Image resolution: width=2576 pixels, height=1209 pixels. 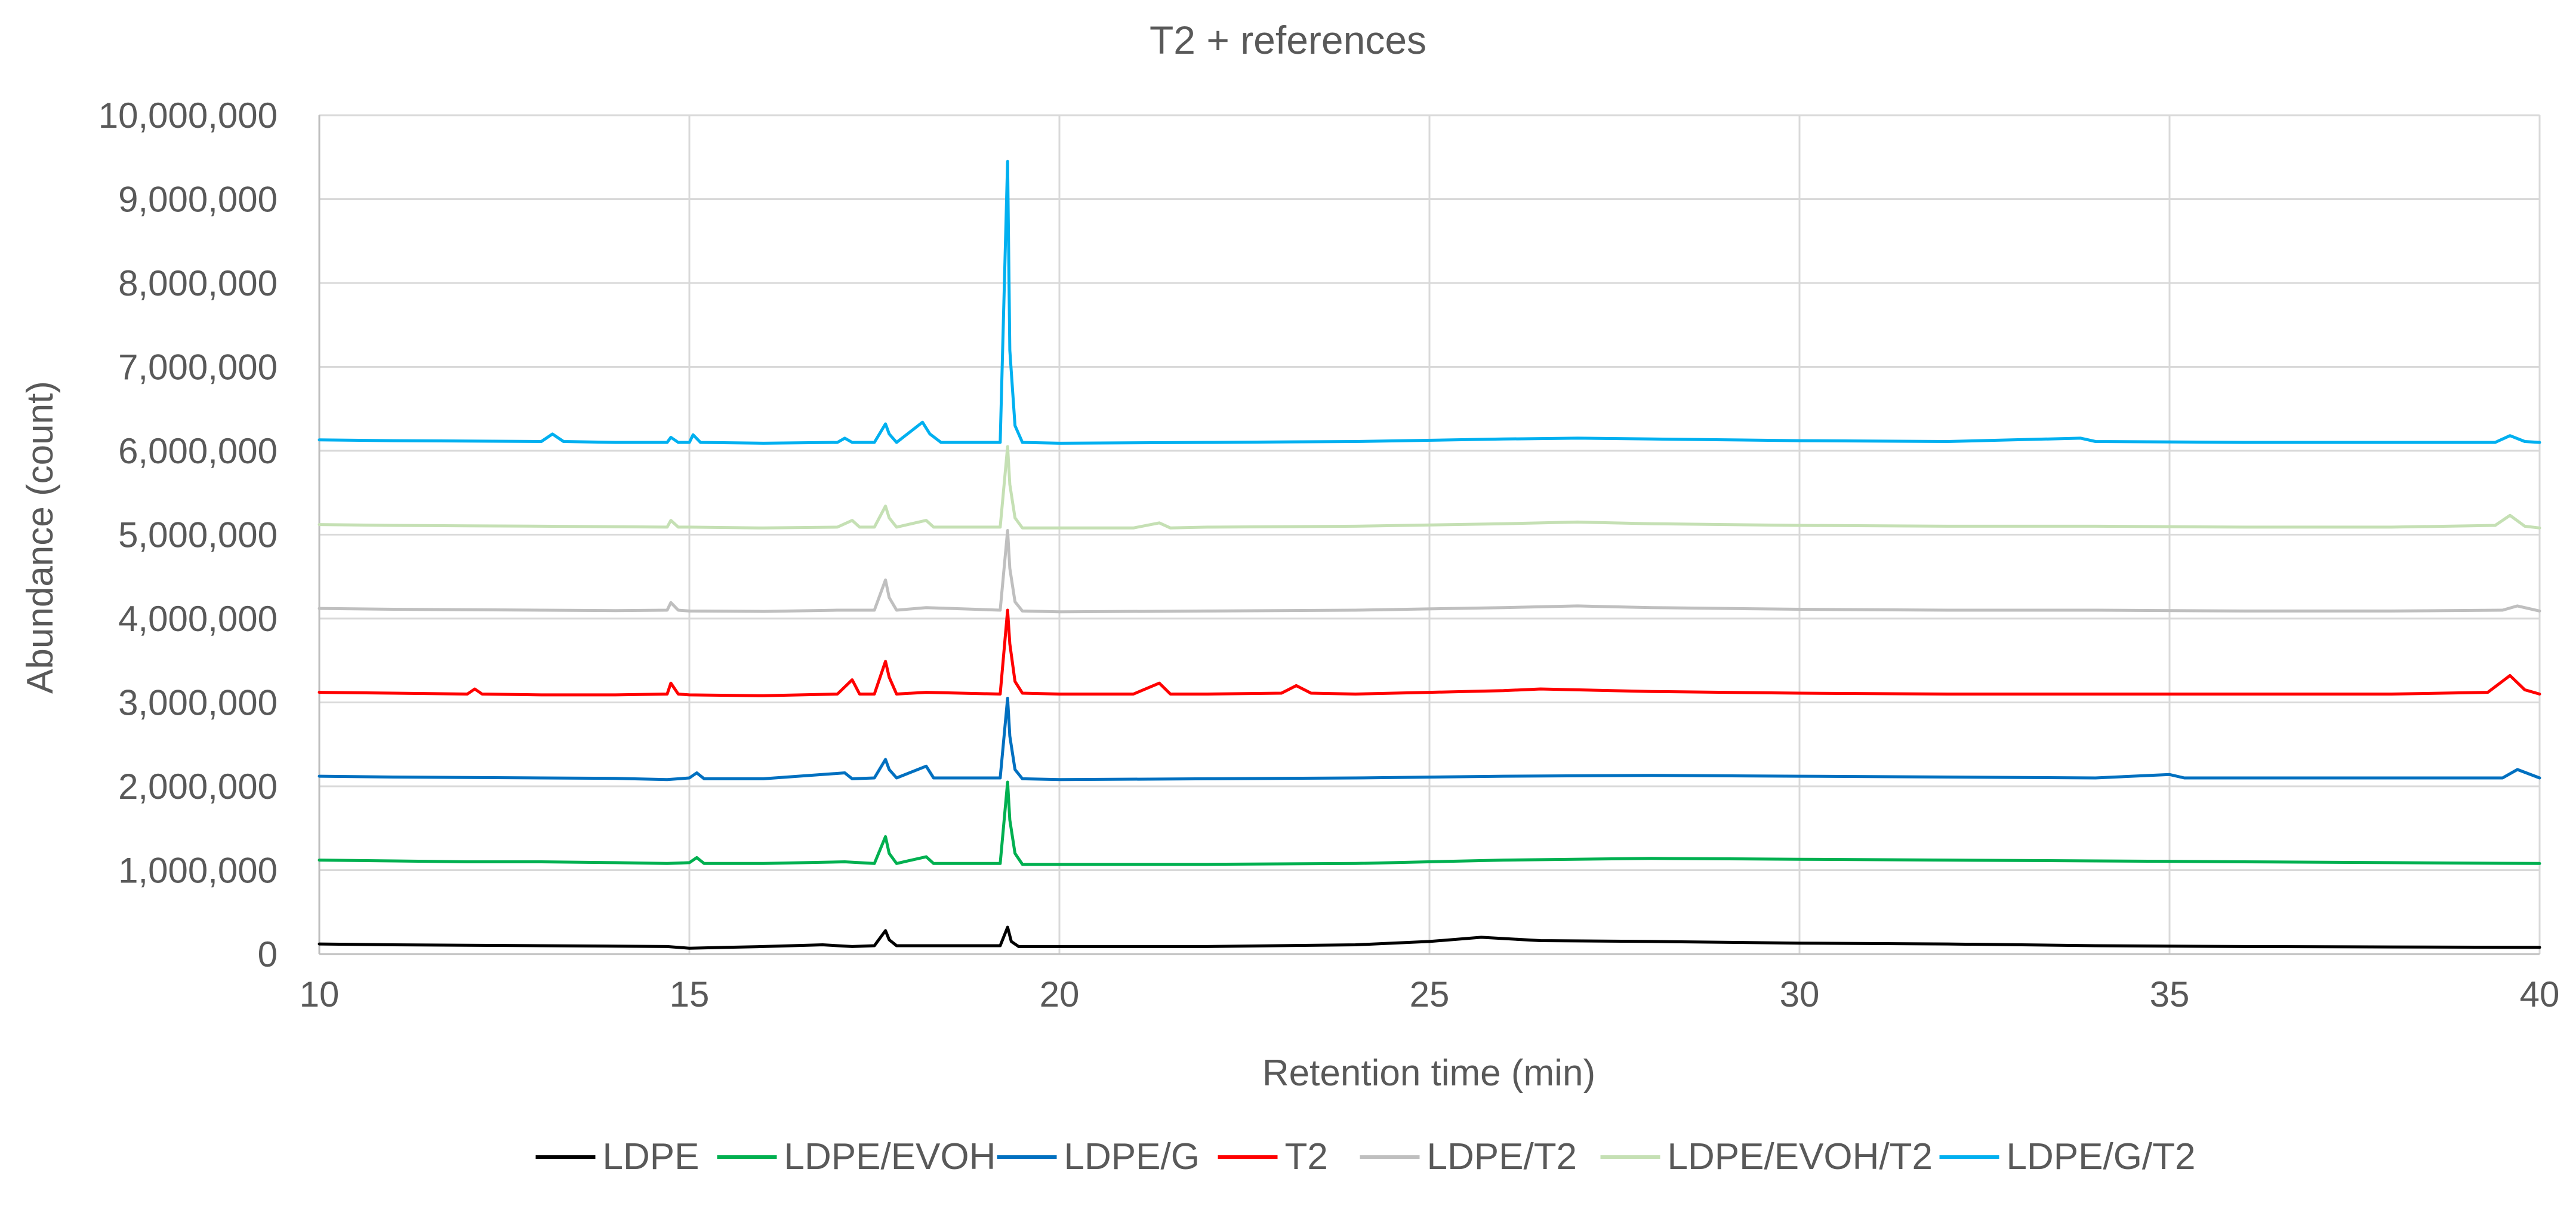 I want to click on legend-label: T2, so click(x=1306, y=1156).